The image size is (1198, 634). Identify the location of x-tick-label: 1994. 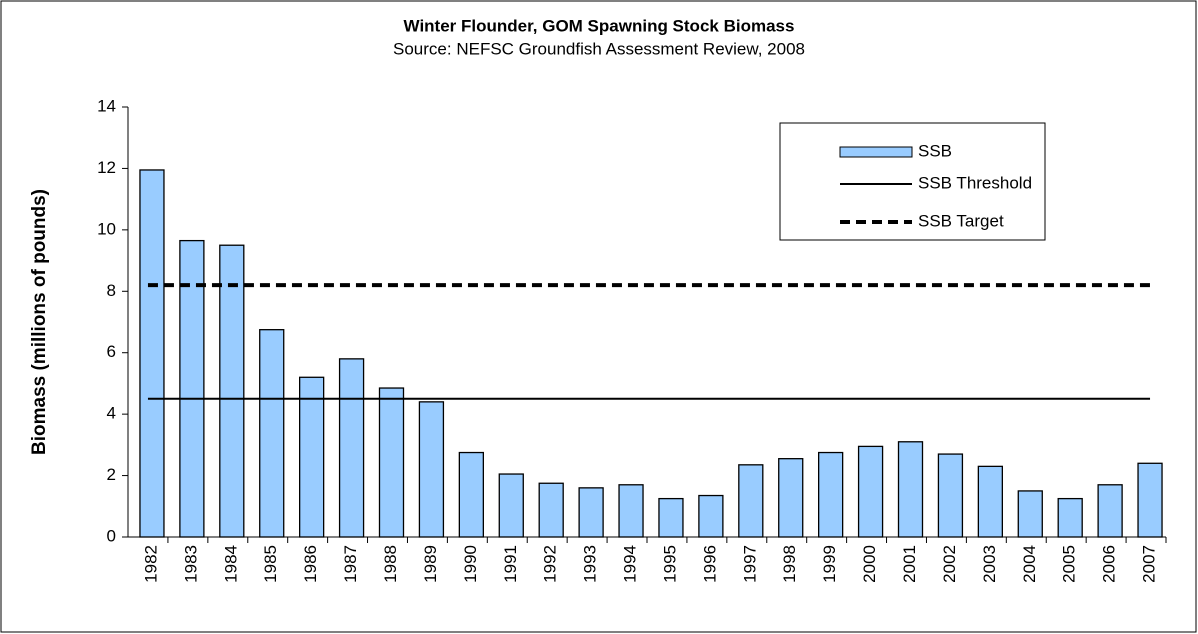
(630, 564).